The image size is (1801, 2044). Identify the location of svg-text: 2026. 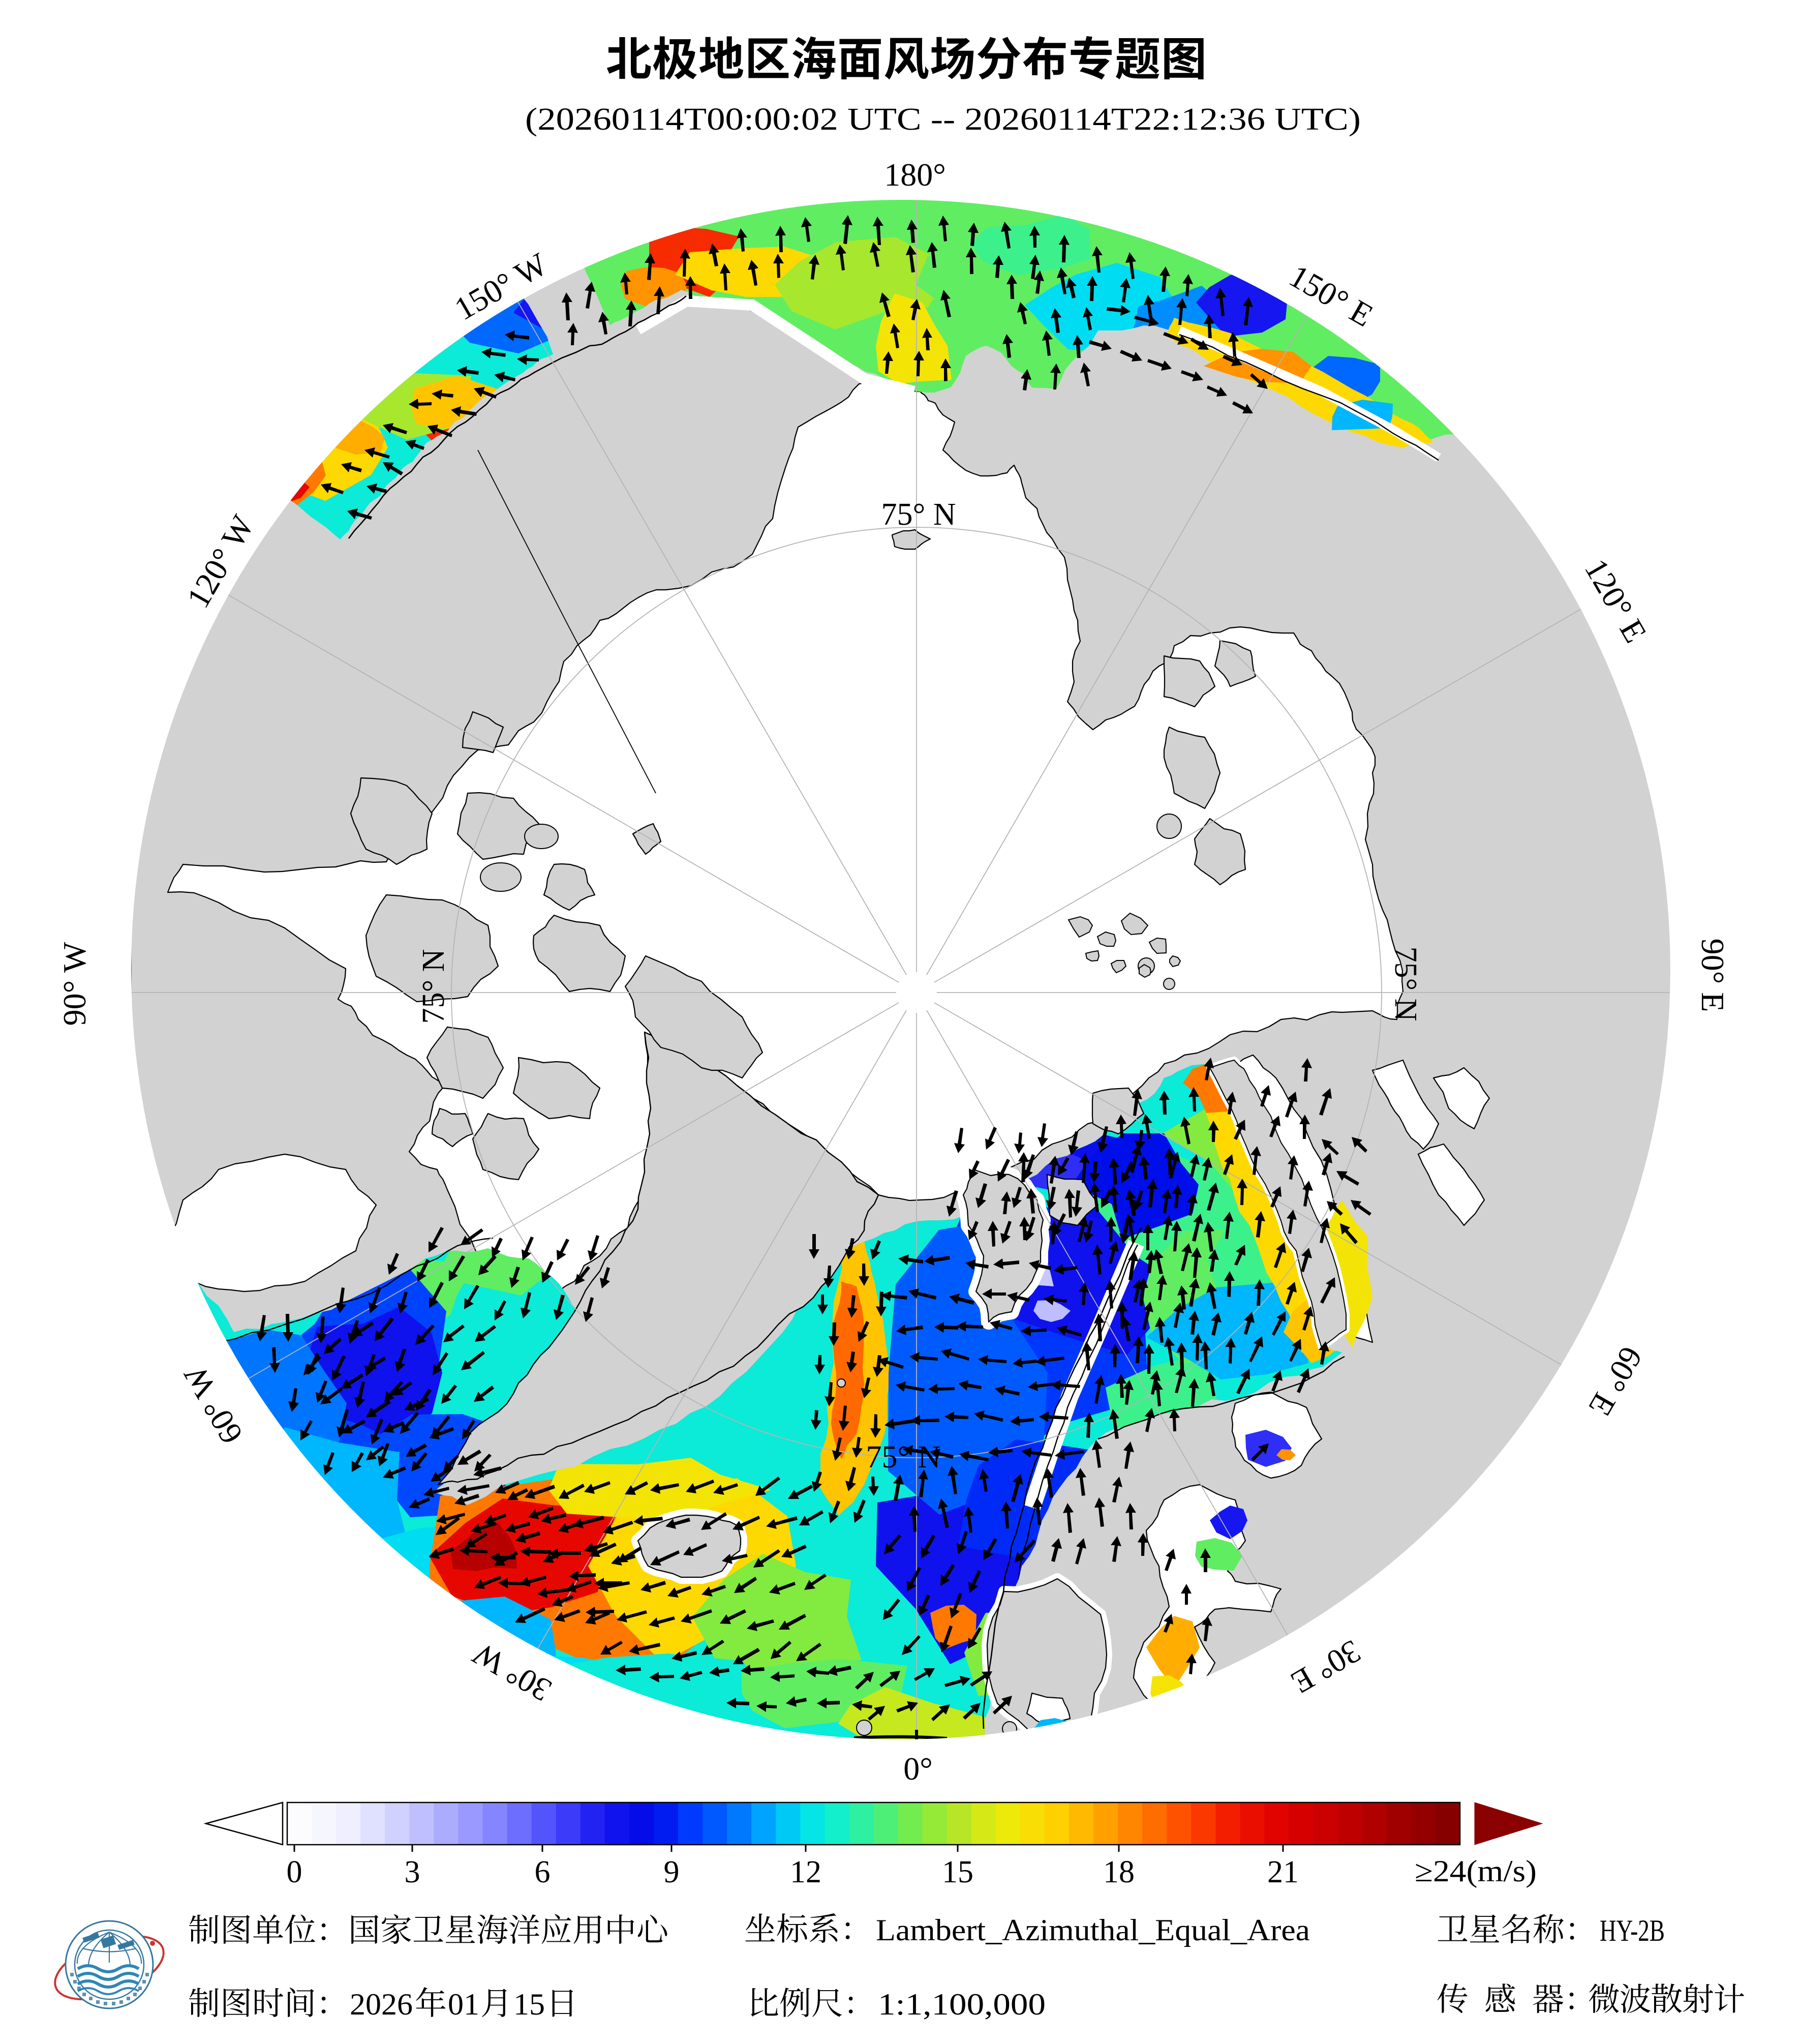
(381, 2004).